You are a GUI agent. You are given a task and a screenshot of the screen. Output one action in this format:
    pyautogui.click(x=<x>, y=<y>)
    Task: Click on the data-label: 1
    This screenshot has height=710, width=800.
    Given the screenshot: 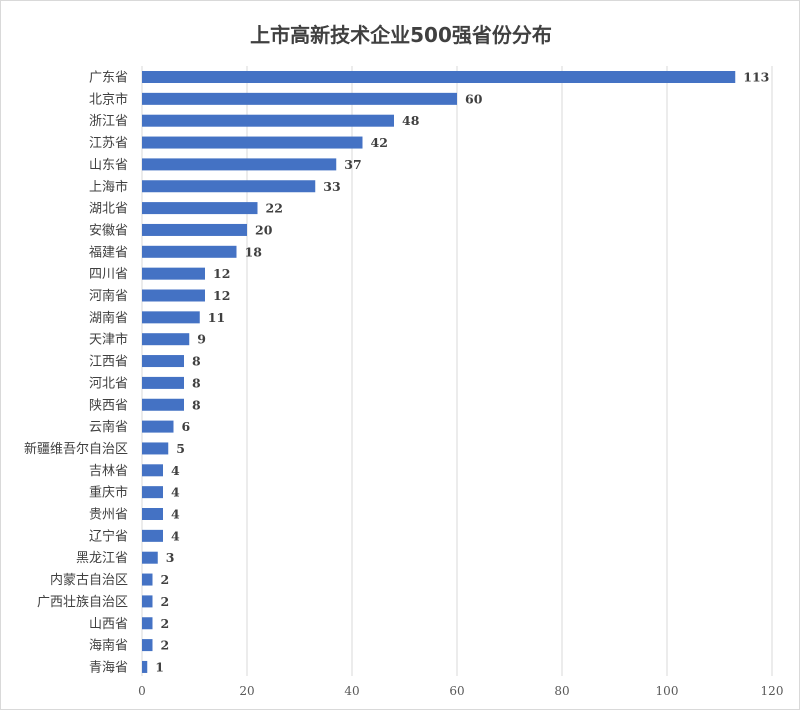 What is the action you would take?
    pyautogui.click(x=159, y=666)
    